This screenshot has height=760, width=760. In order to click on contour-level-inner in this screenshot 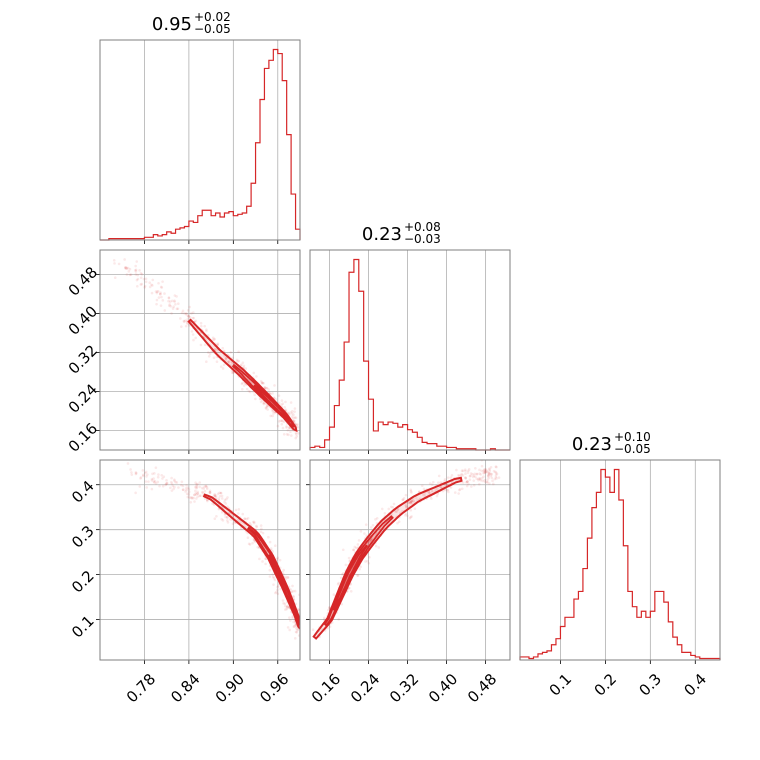, I will do `click(350, 577)`.